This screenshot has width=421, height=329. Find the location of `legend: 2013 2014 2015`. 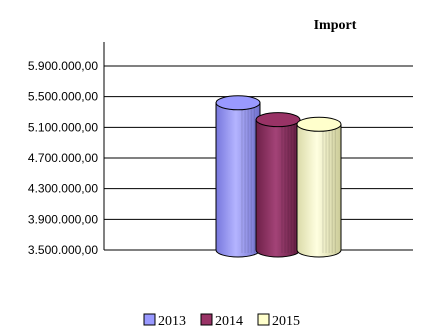

legend: 2013 2014 2015 is located at coordinates (221, 321).